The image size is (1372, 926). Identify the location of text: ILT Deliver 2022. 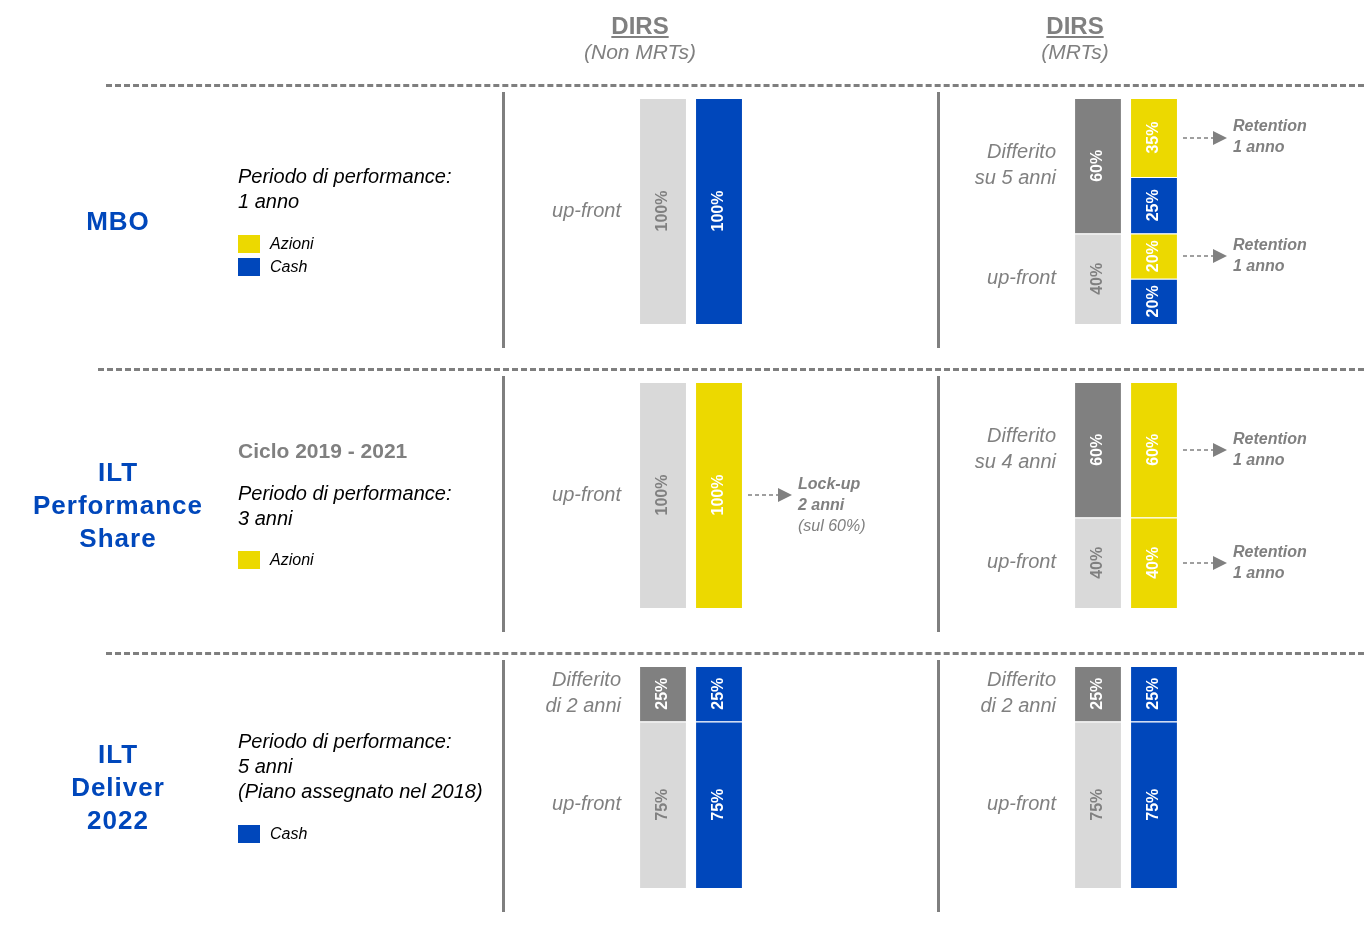
(118, 787).